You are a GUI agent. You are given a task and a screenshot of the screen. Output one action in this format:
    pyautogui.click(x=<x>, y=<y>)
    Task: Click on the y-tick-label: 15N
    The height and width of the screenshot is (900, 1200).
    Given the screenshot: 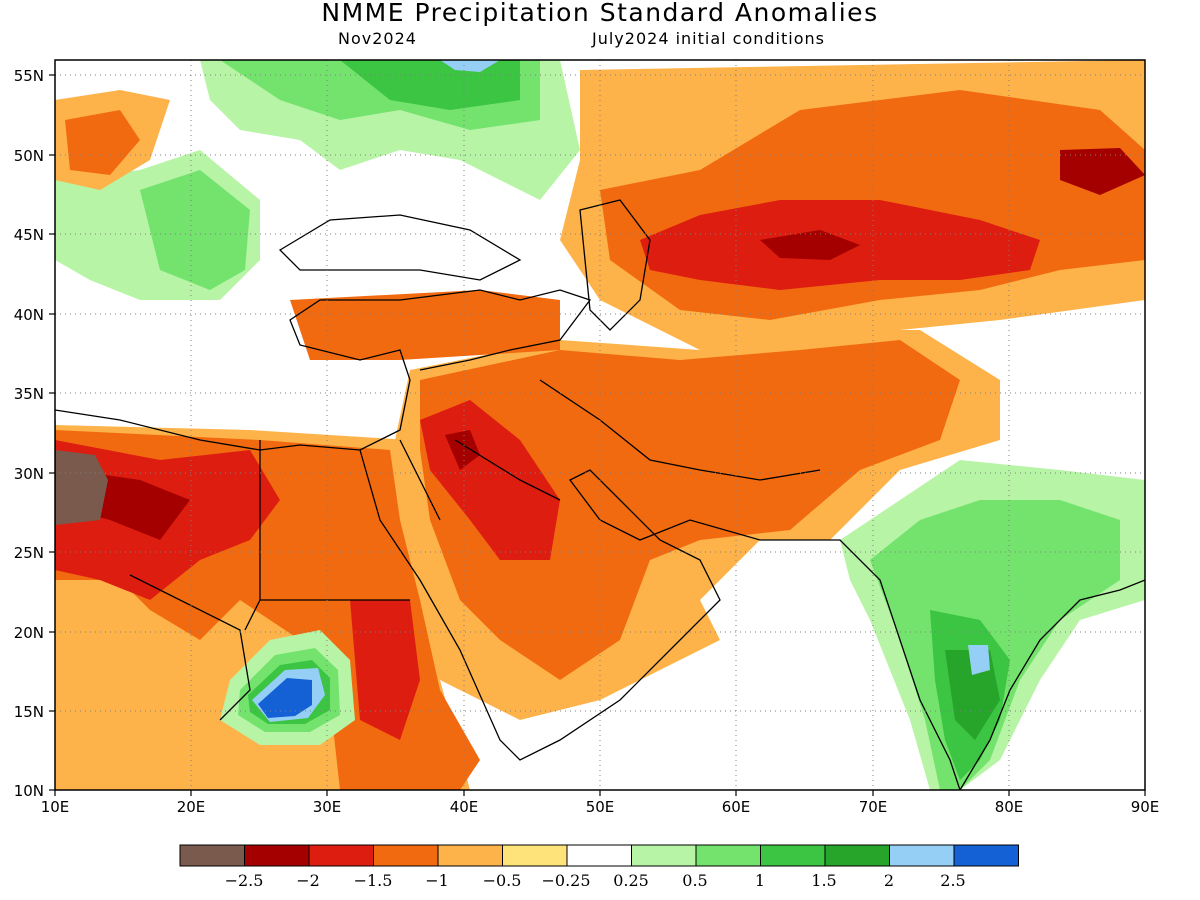 What is the action you would take?
    pyautogui.click(x=29, y=712)
    